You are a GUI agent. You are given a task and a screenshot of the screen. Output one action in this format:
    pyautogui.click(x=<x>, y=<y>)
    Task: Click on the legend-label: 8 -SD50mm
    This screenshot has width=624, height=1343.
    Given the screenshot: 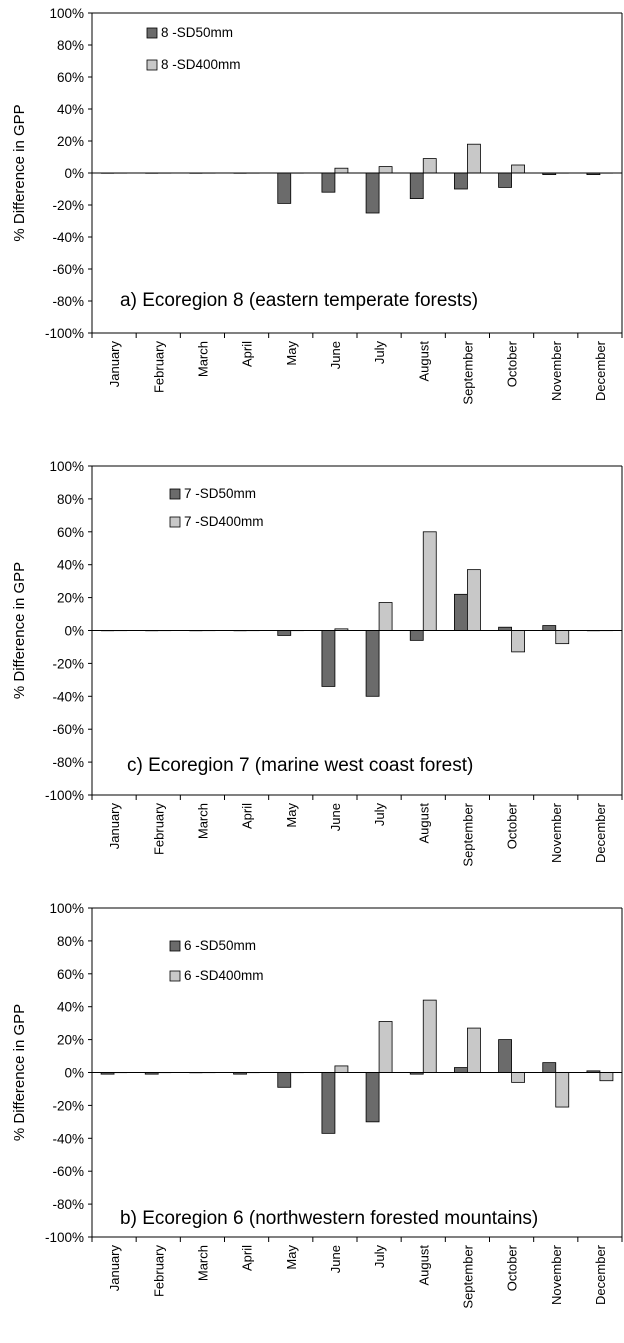 What is the action you would take?
    pyautogui.click(x=197, y=32)
    